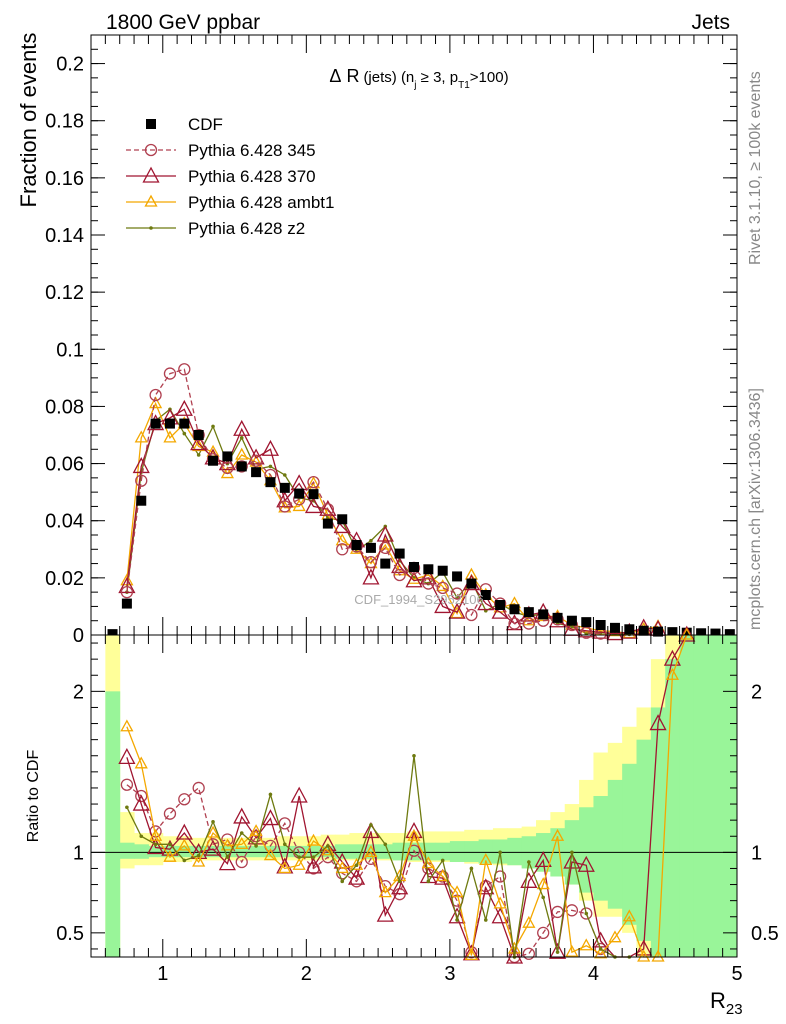 The width and height of the screenshot is (786, 1024). I want to click on main-y-tick-label: 0.12, so click(64, 293).